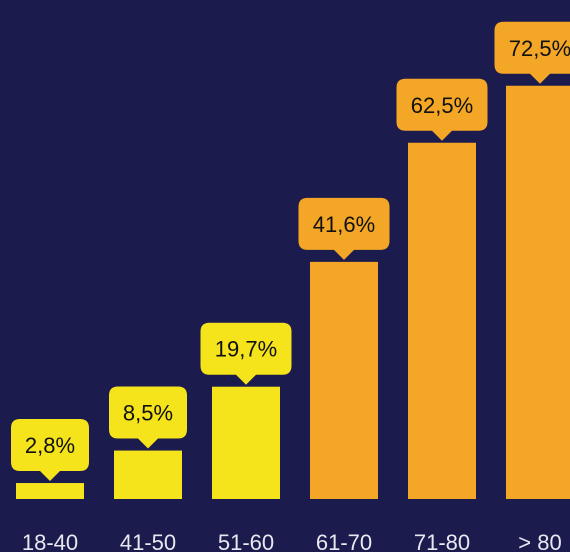 Image resolution: width=570 pixels, height=552 pixels. Describe the element at coordinates (148, 413) in the screenshot. I see `data-label: 8,5%` at that location.